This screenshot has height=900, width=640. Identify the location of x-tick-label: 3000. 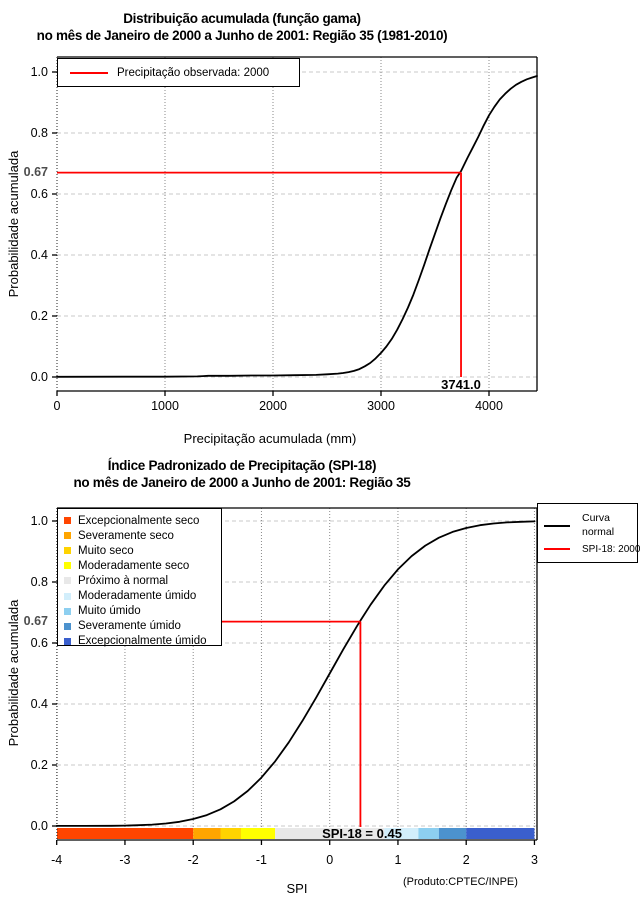
(381, 406).